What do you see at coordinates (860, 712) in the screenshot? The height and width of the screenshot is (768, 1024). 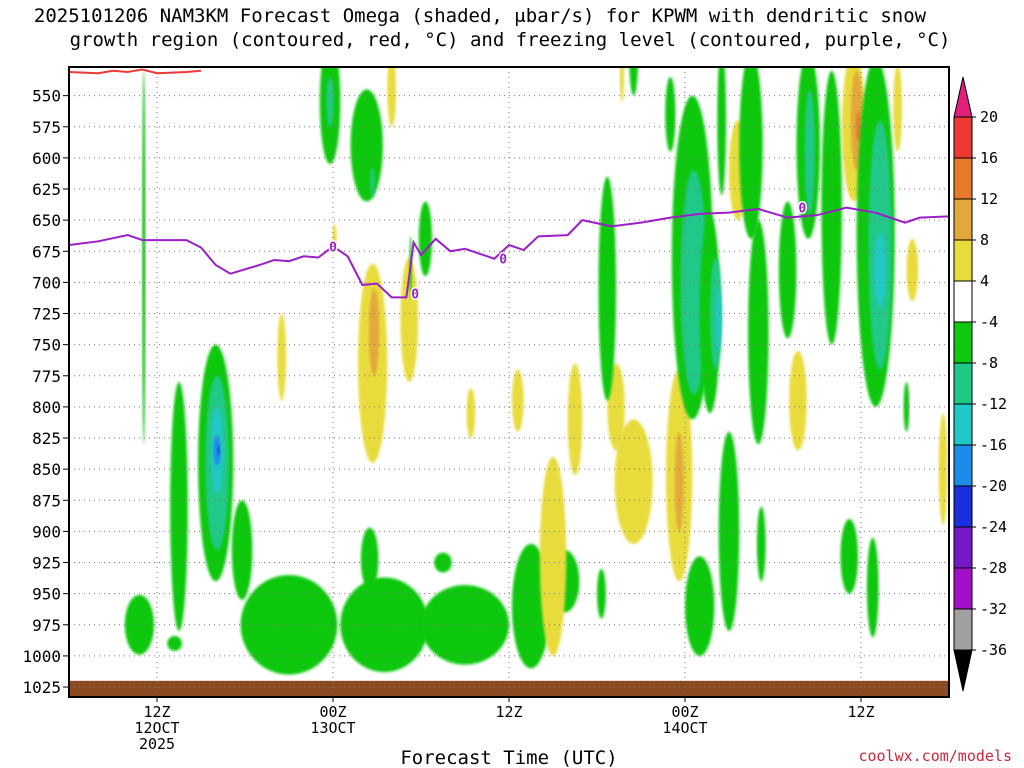 I see `x-tick-label-60-0: 12Z` at bounding box center [860, 712].